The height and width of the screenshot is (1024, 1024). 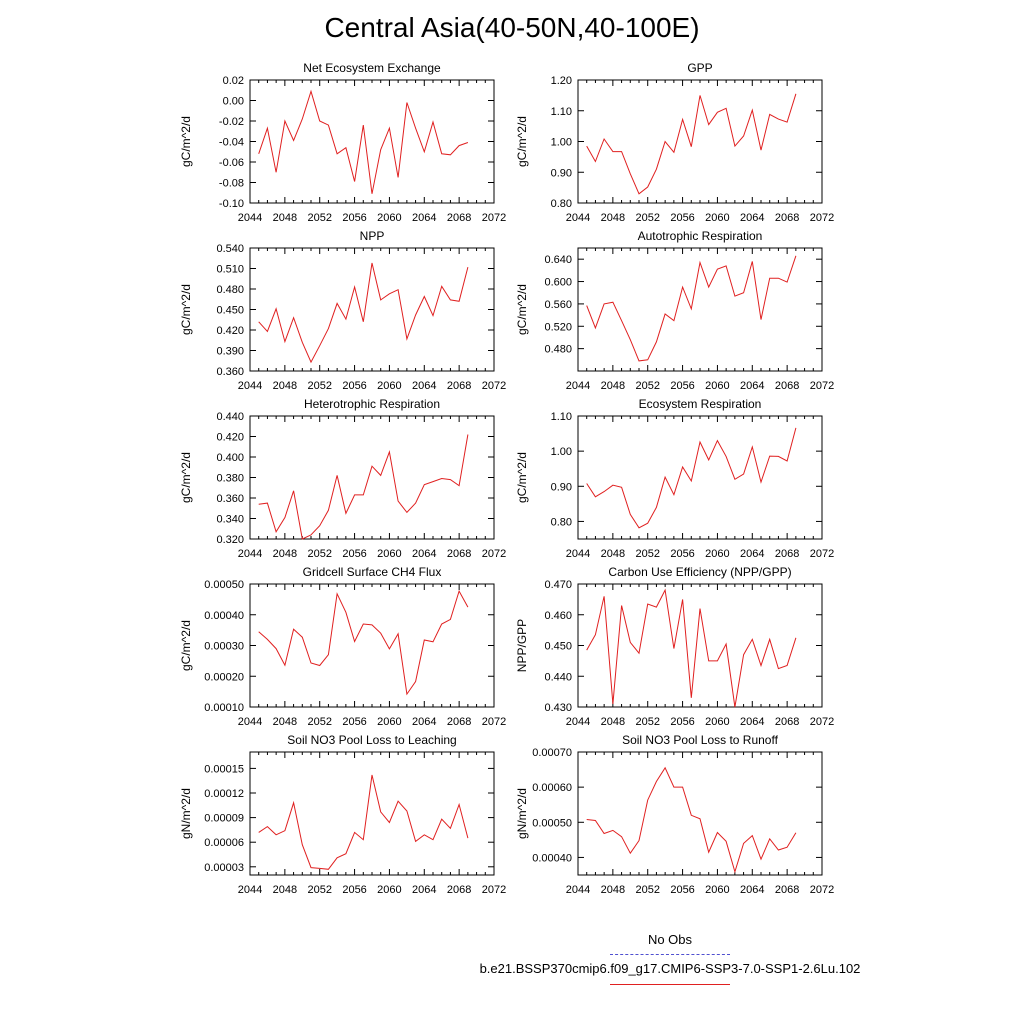 I want to click on legend-obs-swatch, so click(x=670, y=954).